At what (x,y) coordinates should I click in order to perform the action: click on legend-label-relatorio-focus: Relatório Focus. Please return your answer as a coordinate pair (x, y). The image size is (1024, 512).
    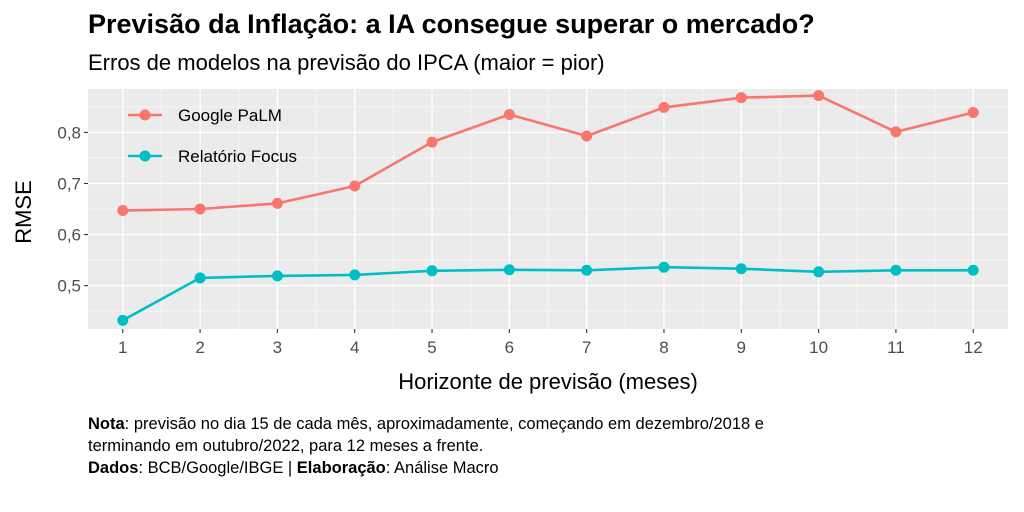
    Looking at the image, I should click on (237, 156).